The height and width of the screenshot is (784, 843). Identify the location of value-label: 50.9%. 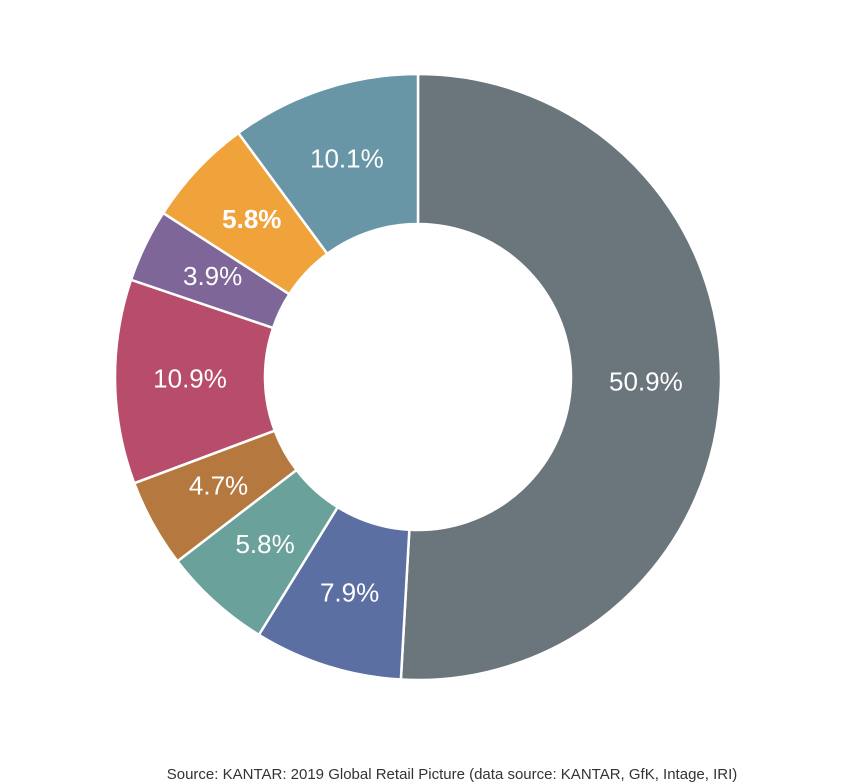
(646, 381).